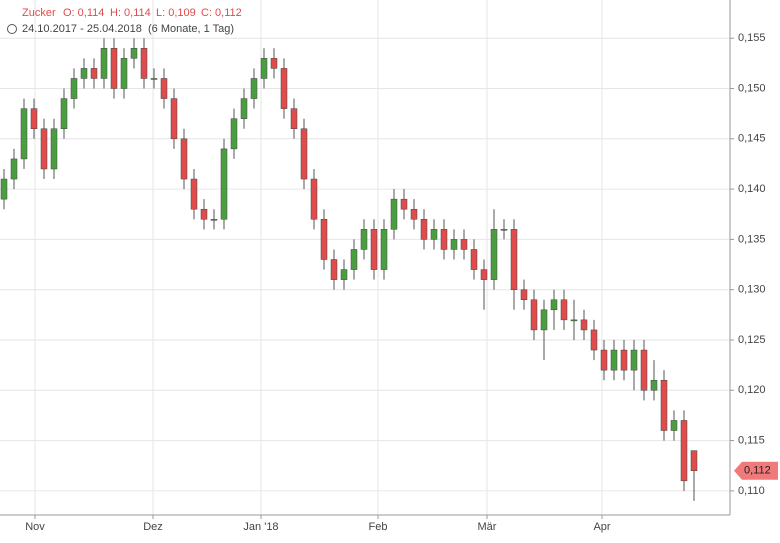 The width and height of the screenshot is (780, 543). Describe the element at coordinates (39, 13) in the screenshot. I see `series-name: Zucker` at that location.